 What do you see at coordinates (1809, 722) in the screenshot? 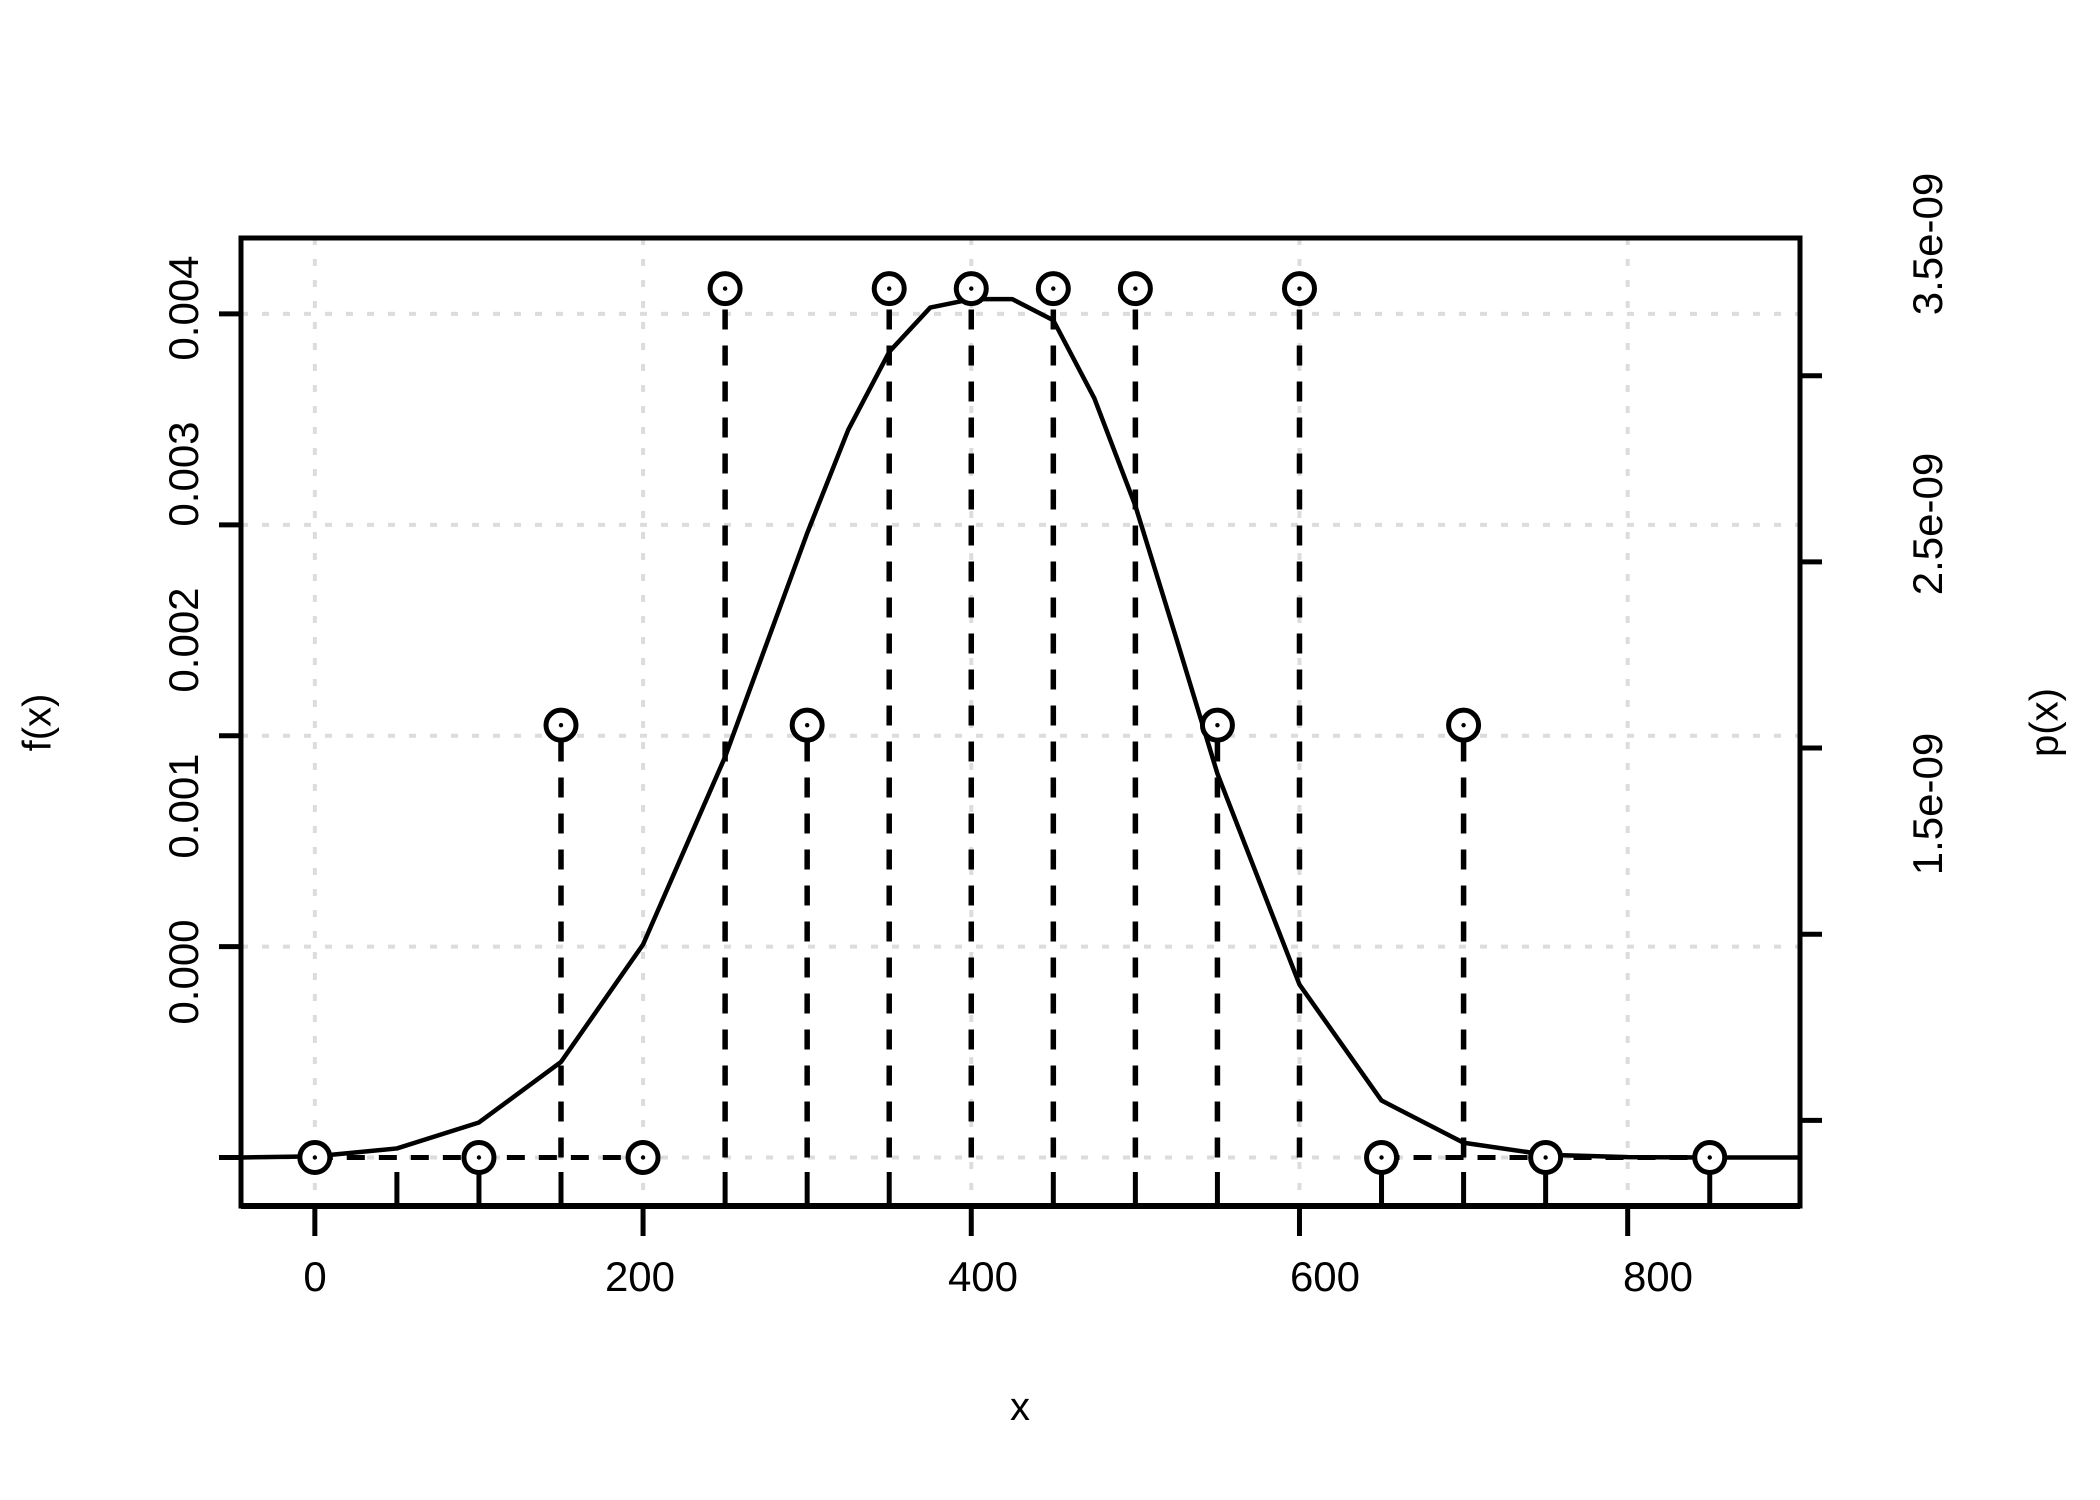
I see `right-axis-ticks` at bounding box center [1809, 722].